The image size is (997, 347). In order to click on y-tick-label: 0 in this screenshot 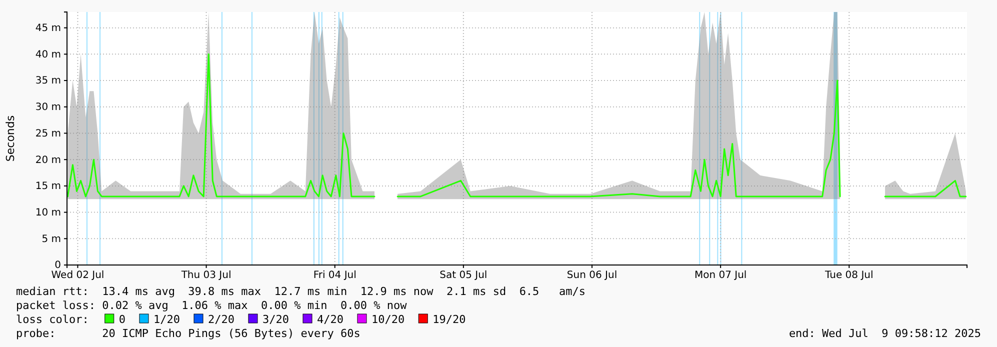, I will do `click(57, 266)`.